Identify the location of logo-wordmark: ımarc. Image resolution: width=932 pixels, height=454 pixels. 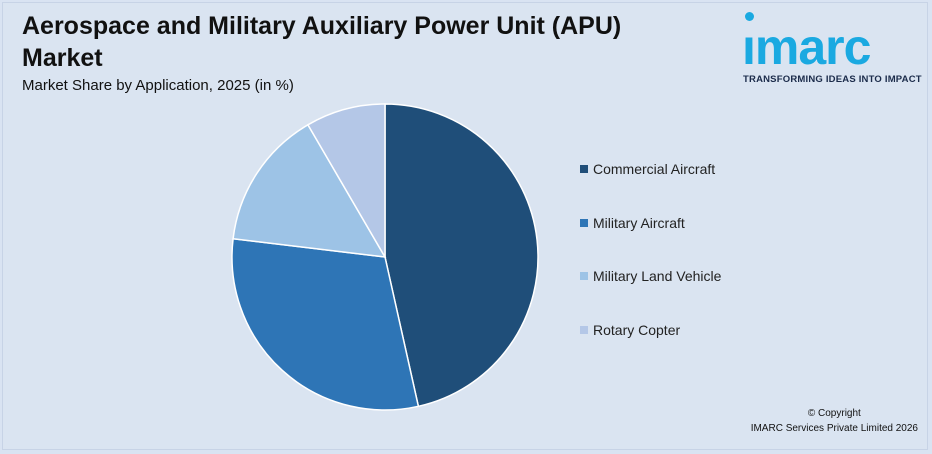
(806, 47).